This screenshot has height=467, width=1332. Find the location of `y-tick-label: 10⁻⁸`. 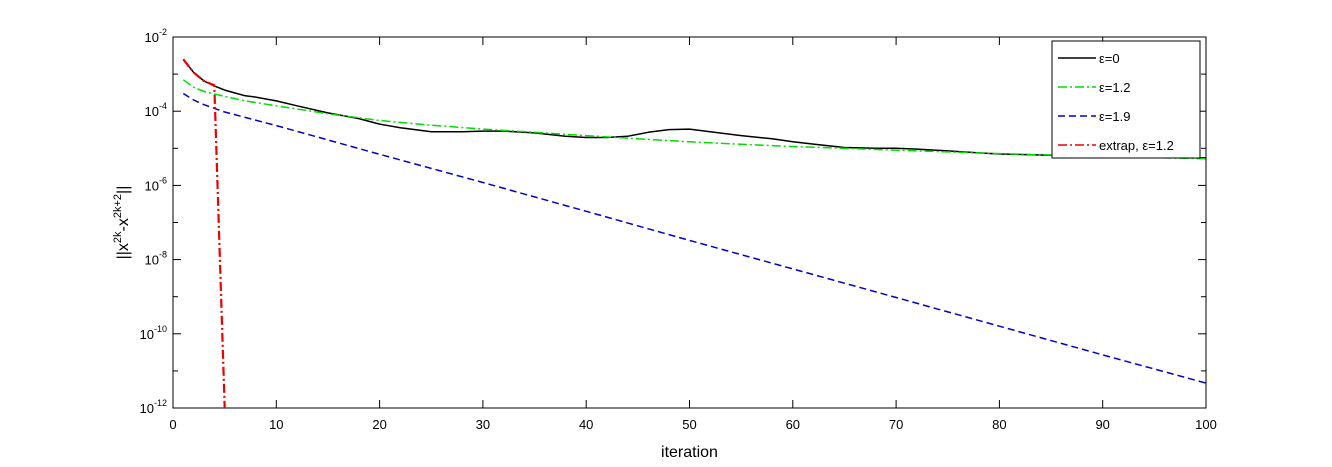

y-tick-label: 10⁻⁸ is located at coordinates (156, 259).